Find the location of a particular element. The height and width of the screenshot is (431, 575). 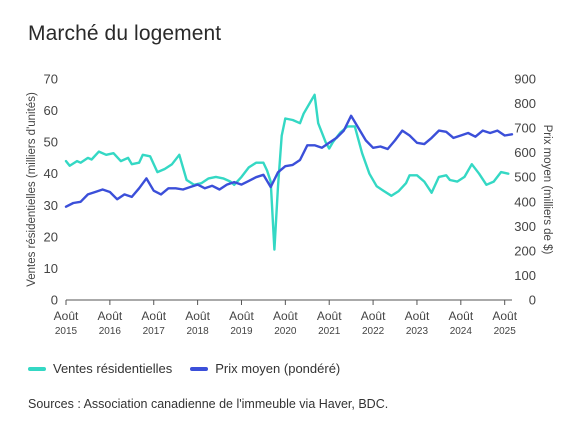

y-tick-label-left: 70 is located at coordinates (51, 79).